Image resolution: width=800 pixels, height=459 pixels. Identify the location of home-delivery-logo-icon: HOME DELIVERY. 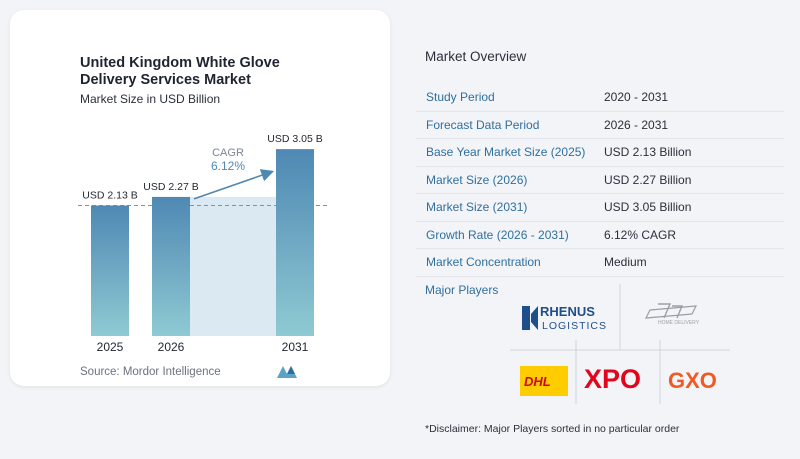
(672, 314).